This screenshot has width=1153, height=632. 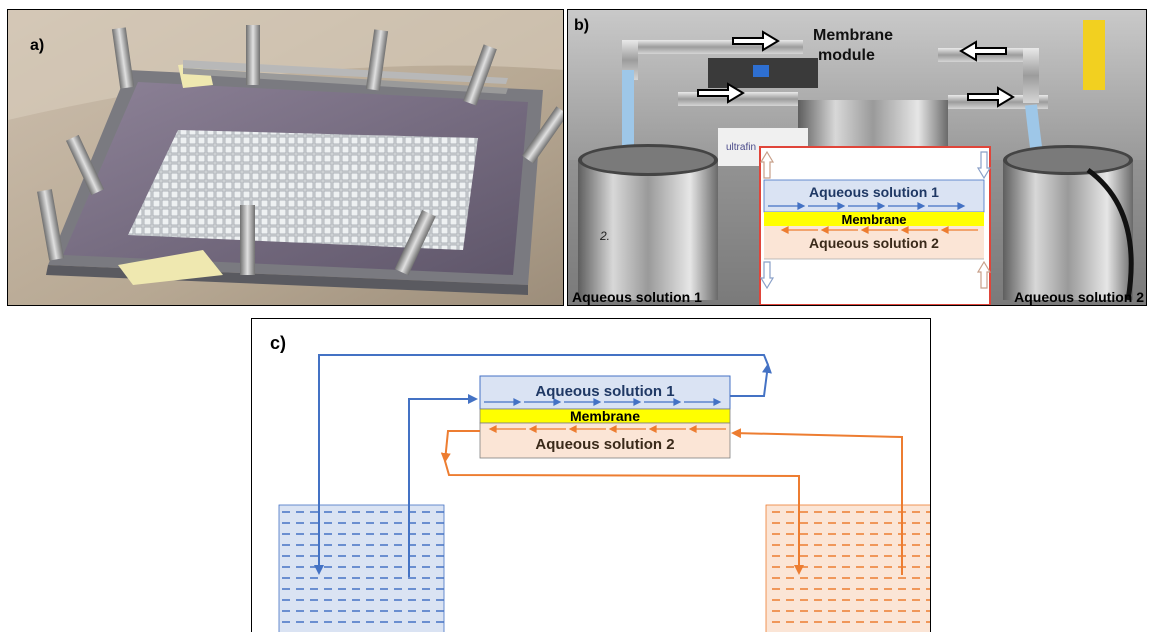 I want to click on module-label-line1: Membrane, so click(x=853, y=35).